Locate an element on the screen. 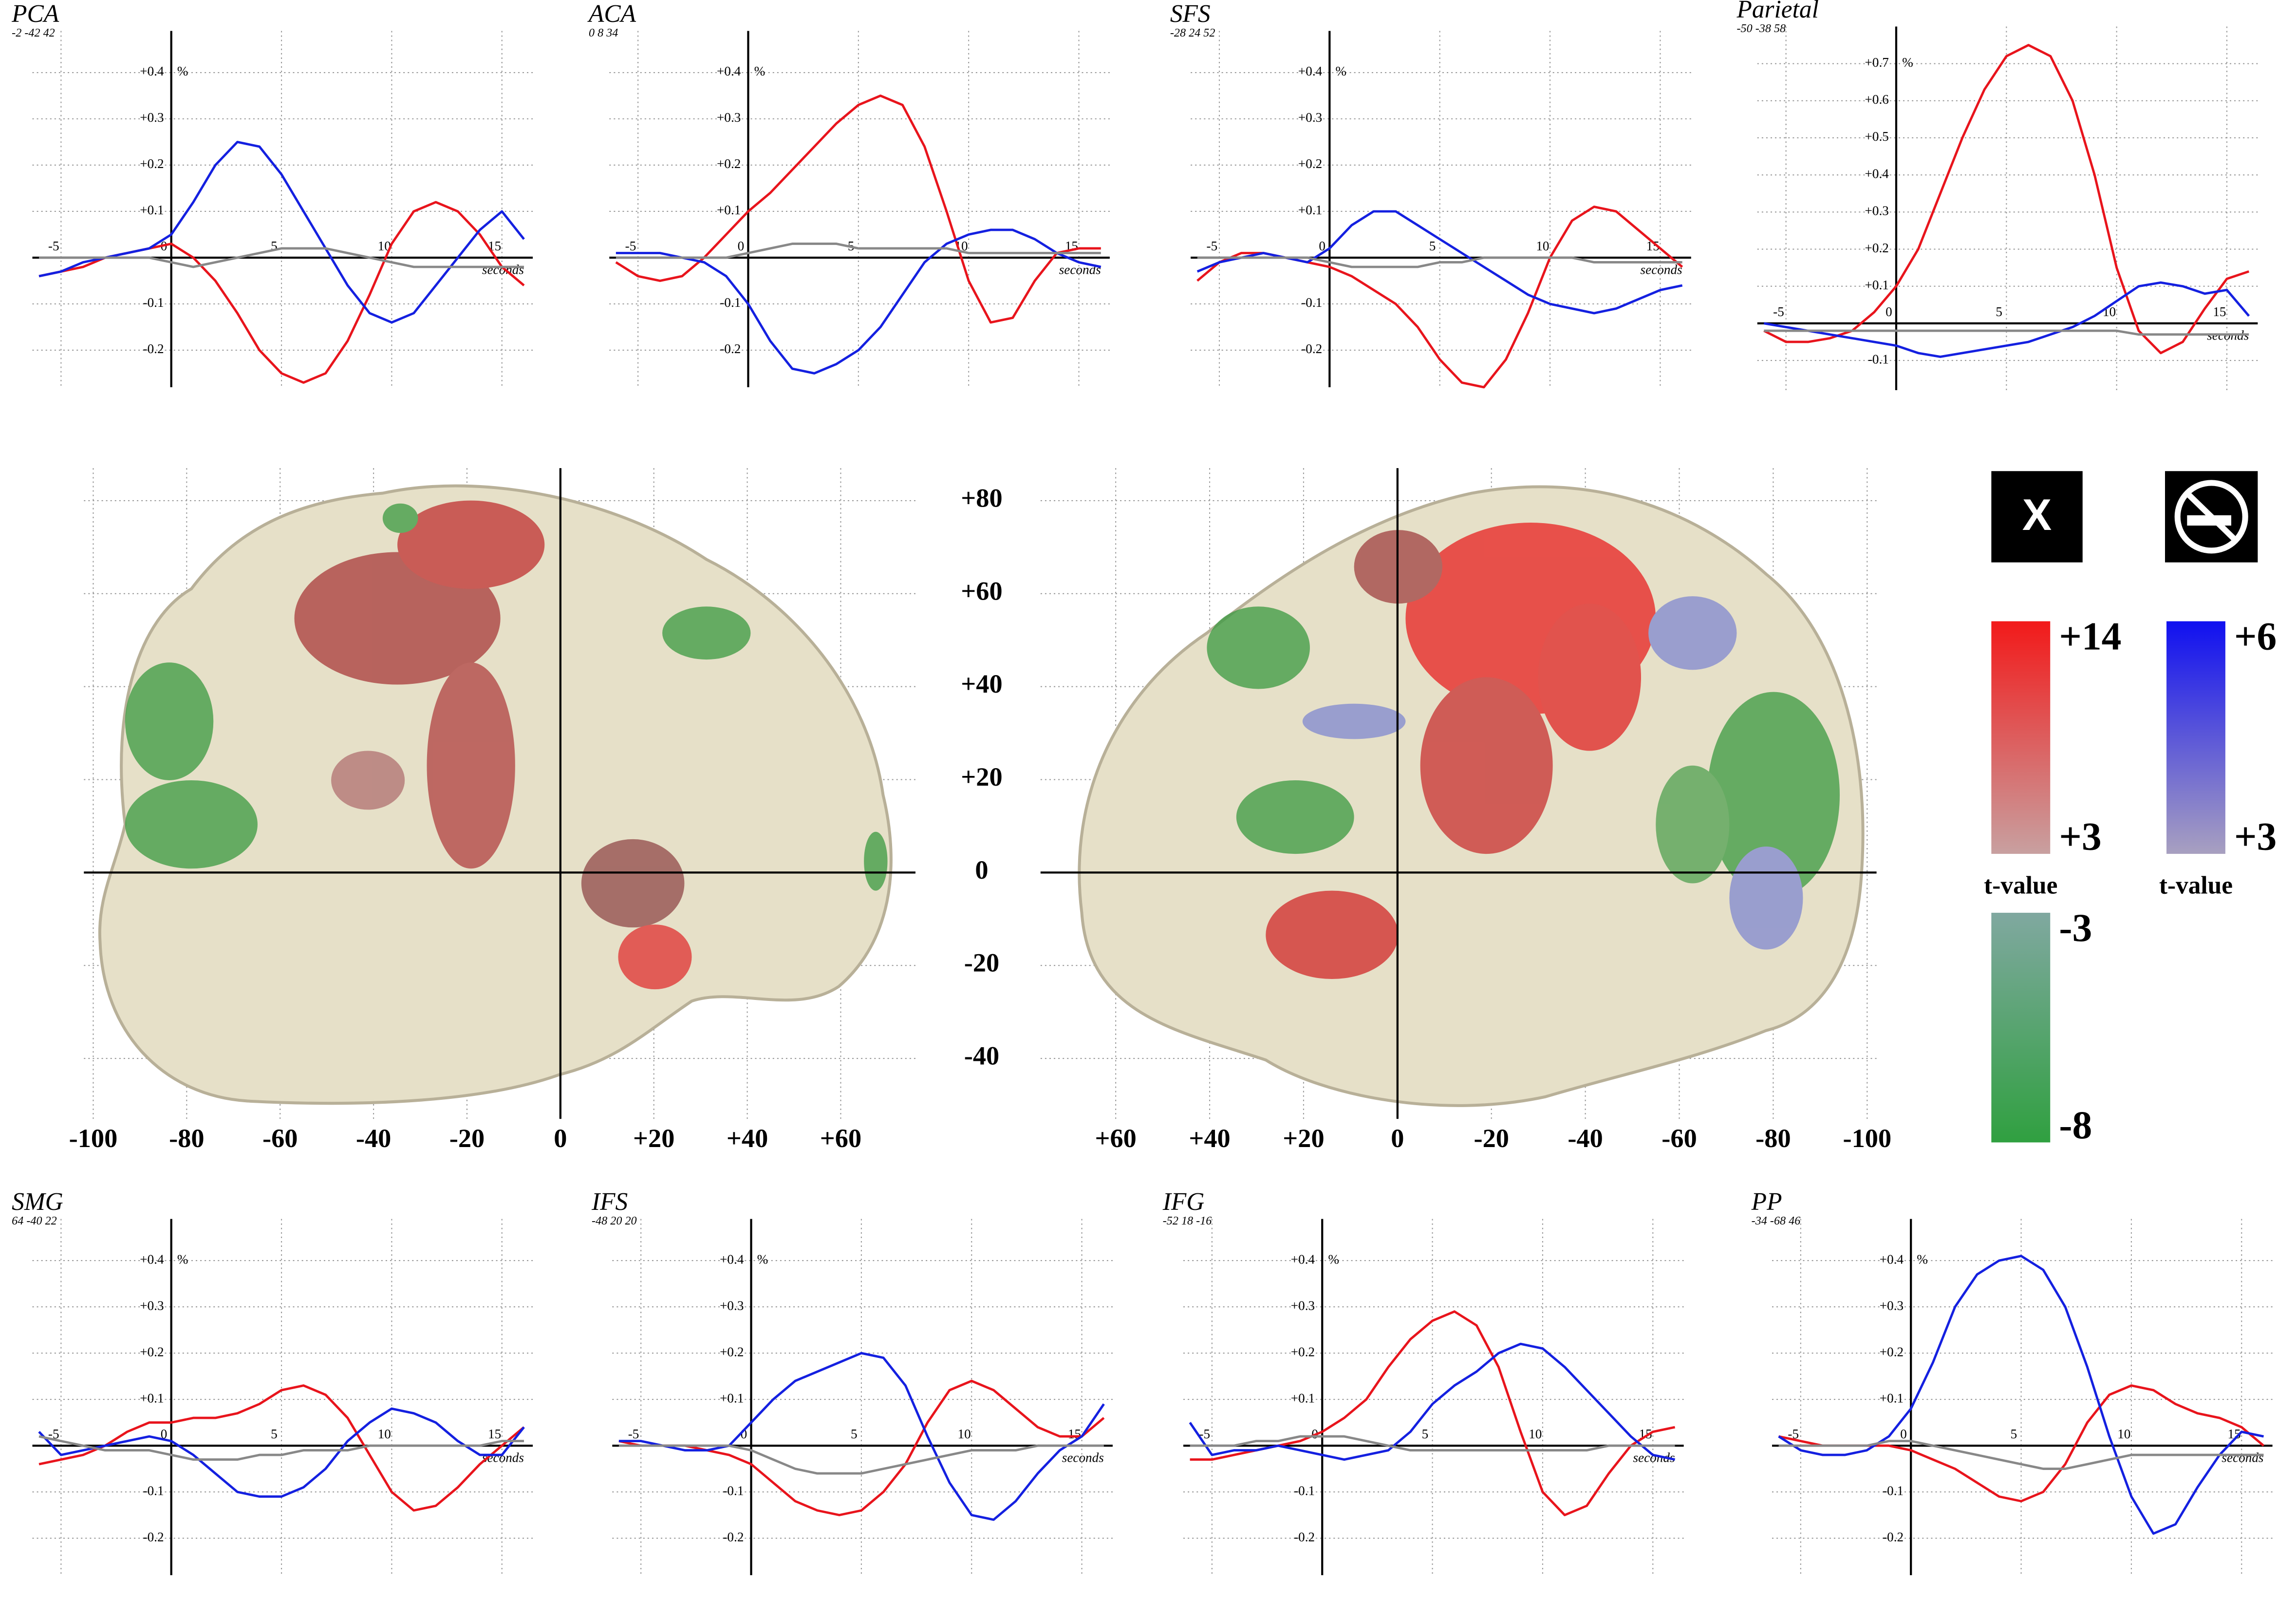  x-tick-label: -20 is located at coordinates (467, 1138).